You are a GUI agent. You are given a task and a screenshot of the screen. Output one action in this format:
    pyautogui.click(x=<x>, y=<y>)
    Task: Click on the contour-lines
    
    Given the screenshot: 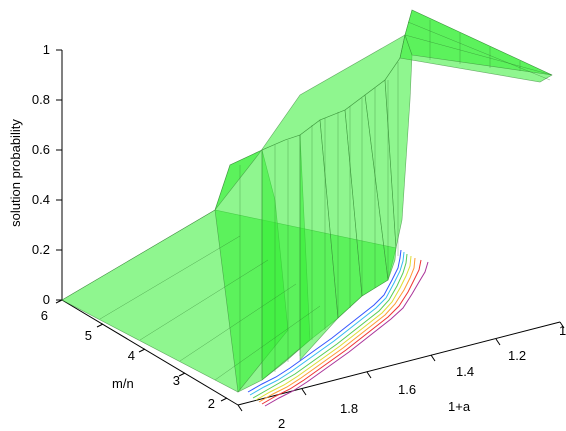 What is the action you would take?
    pyautogui.click(x=338, y=328)
    